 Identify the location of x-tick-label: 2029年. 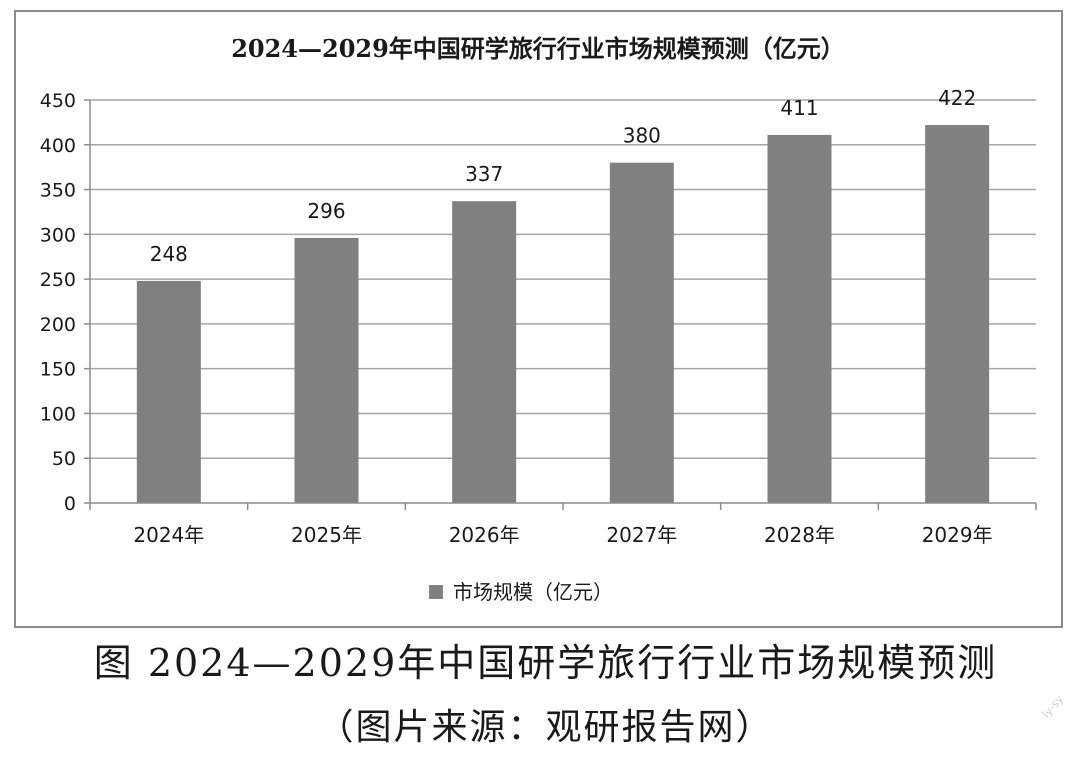
(957, 535).